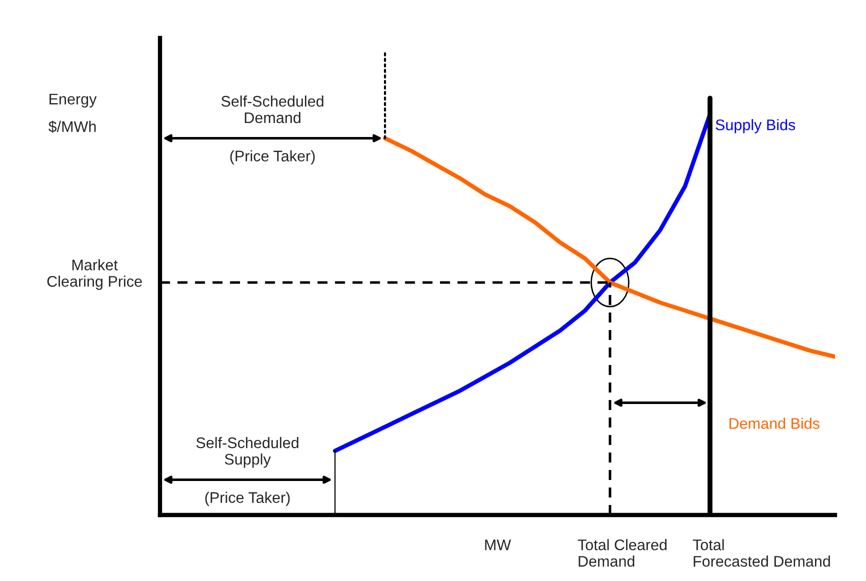 This screenshot has height=581, width=866. Describe the element at coordinates (94, 274) in the screenshot. I see `ref-line-label: Market Clearing Price` at that location.